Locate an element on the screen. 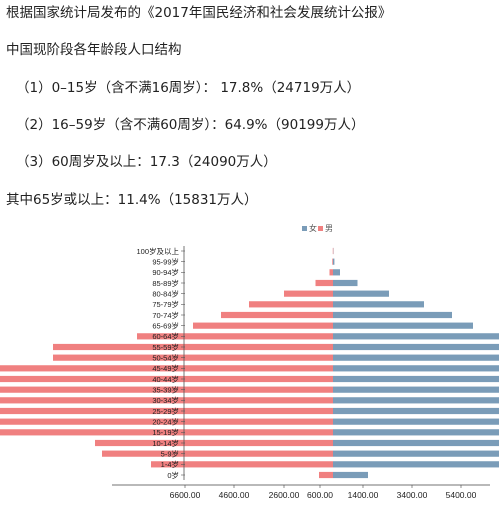  y-tick-label-7: 30-34岁 is located at coordinates (165, 400).